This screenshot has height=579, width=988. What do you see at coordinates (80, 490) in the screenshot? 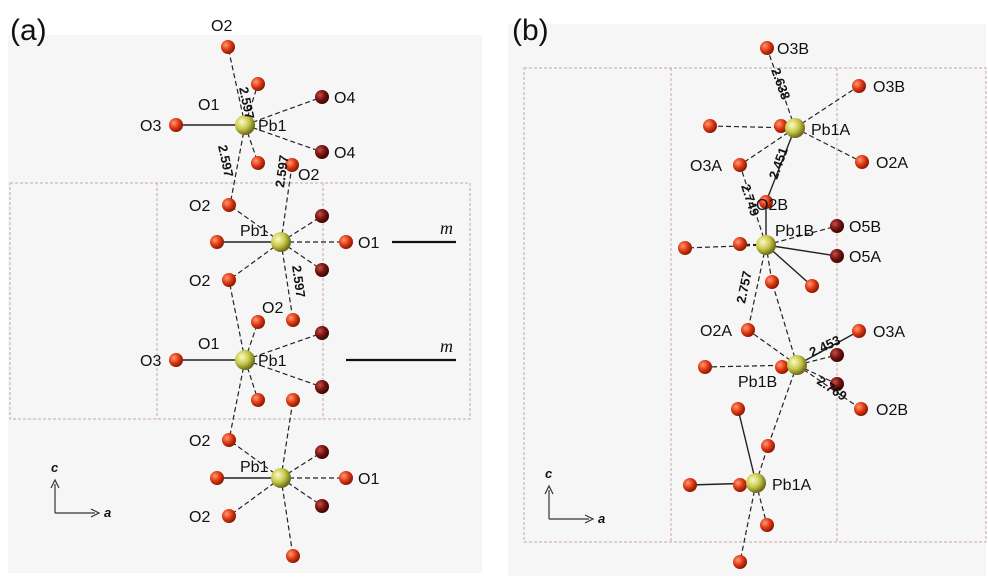
I see `axes-indicator-a: c a` at bounding box center [80, 490].